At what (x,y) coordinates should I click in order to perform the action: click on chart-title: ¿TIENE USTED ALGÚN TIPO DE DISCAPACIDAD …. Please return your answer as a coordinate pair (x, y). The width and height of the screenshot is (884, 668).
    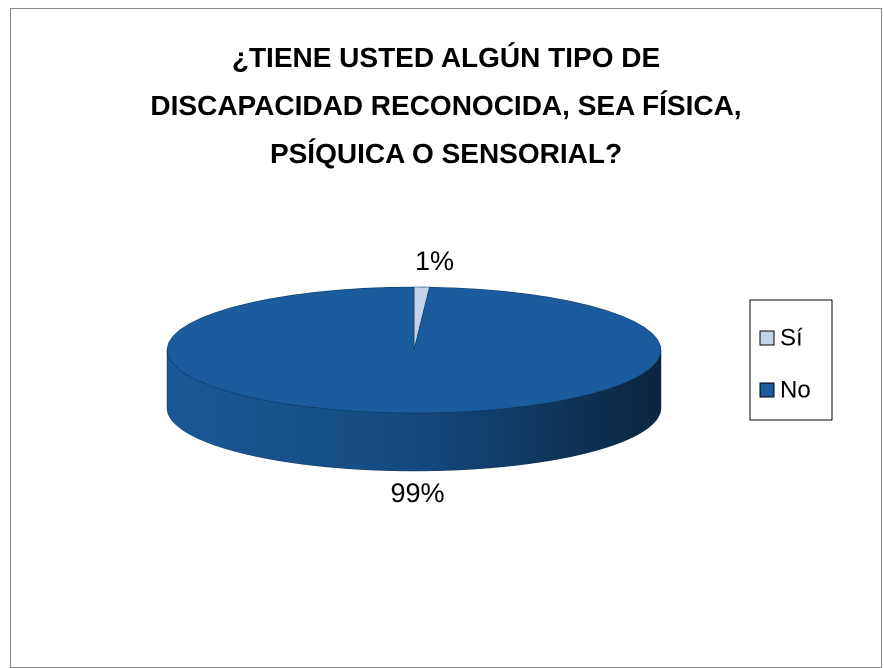
    Looking at the image, I should click on (446, 105).